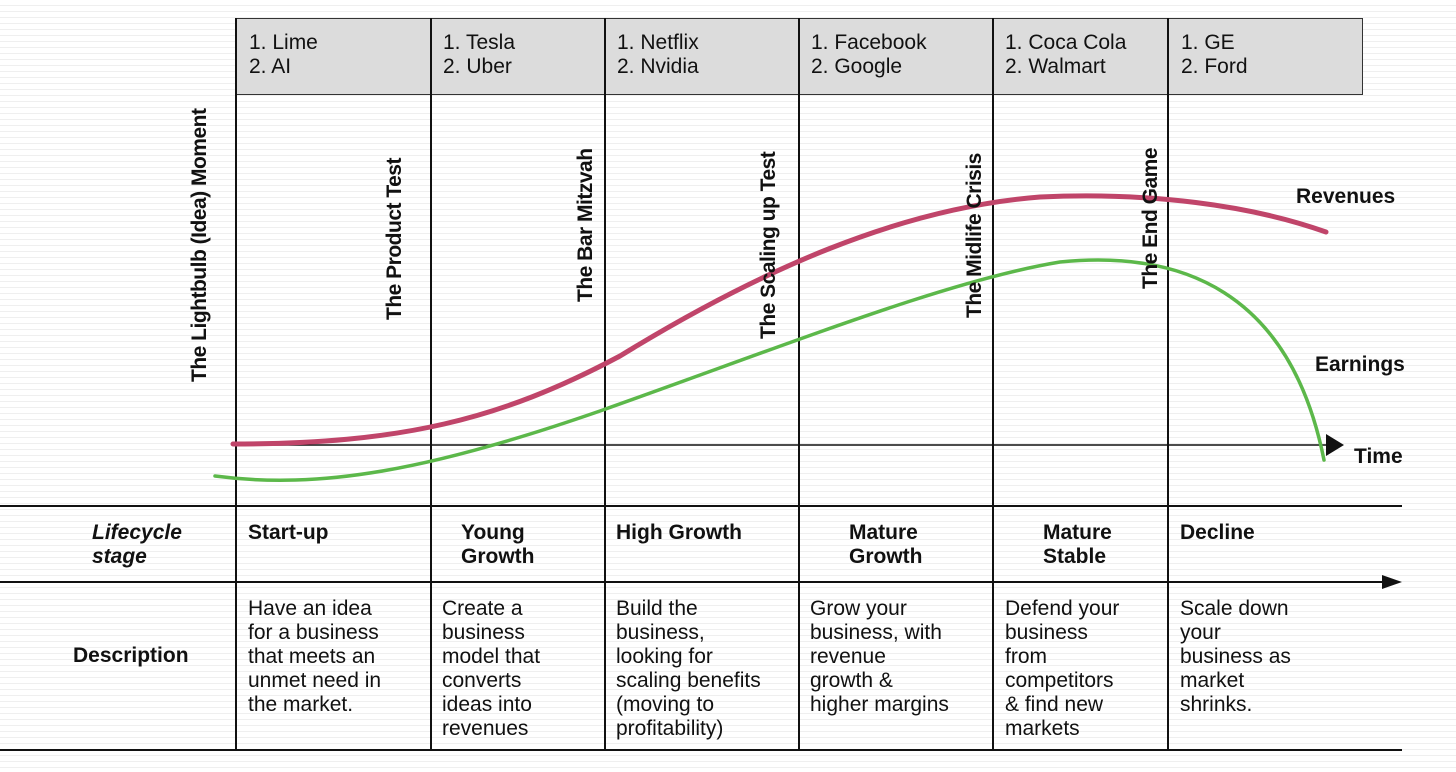 Image resolution: width=1456 pixels, height=772 pixels. What do you see at coordinates (131, 655) in the screenshot?
I see `description-label: Description` at bounding box center [131, 655].